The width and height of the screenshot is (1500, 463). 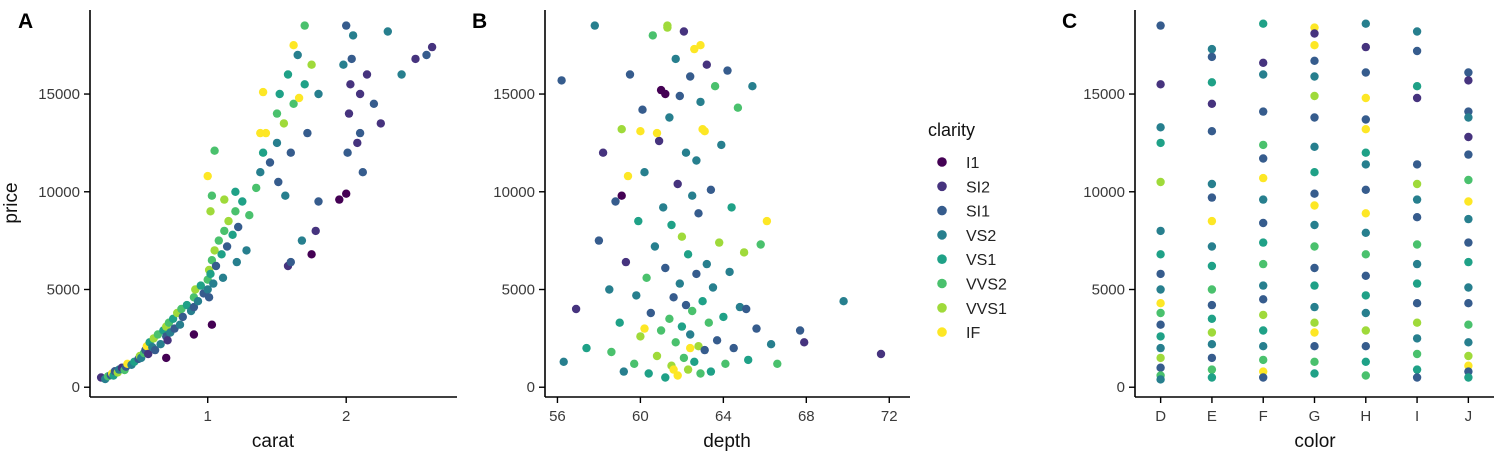 I want to click on x-tick-label: 56, so click(x=557, y=416).